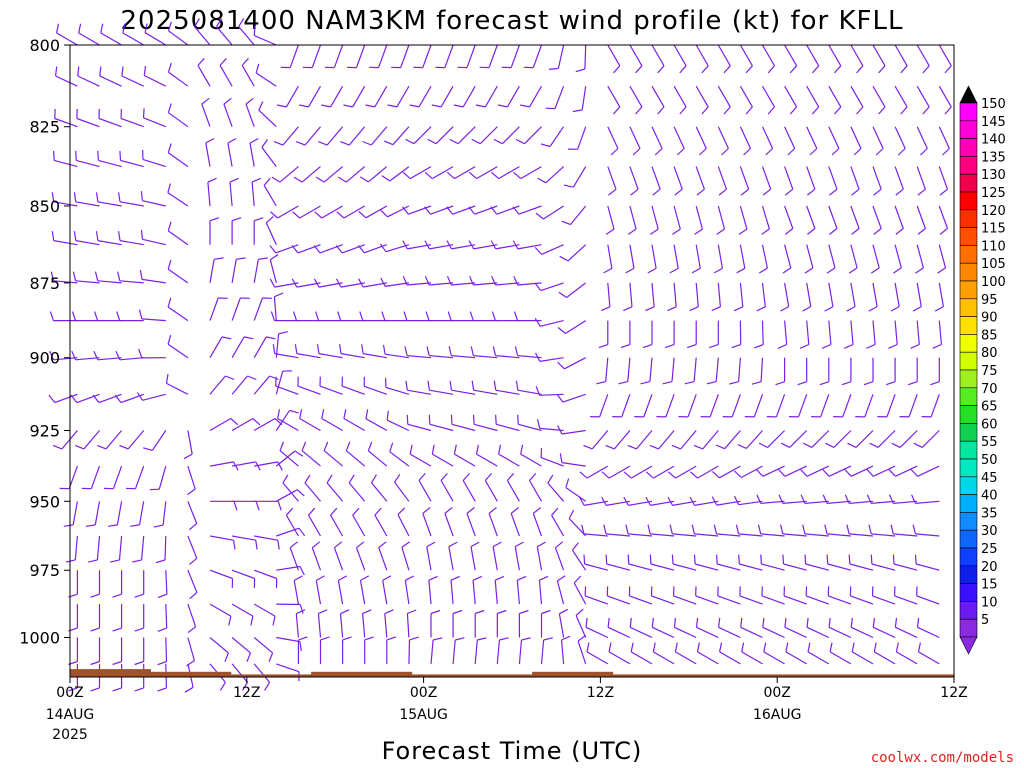 The image size is (1024, 768). I want to click on colorbar-label: 5, so click(985, 620).